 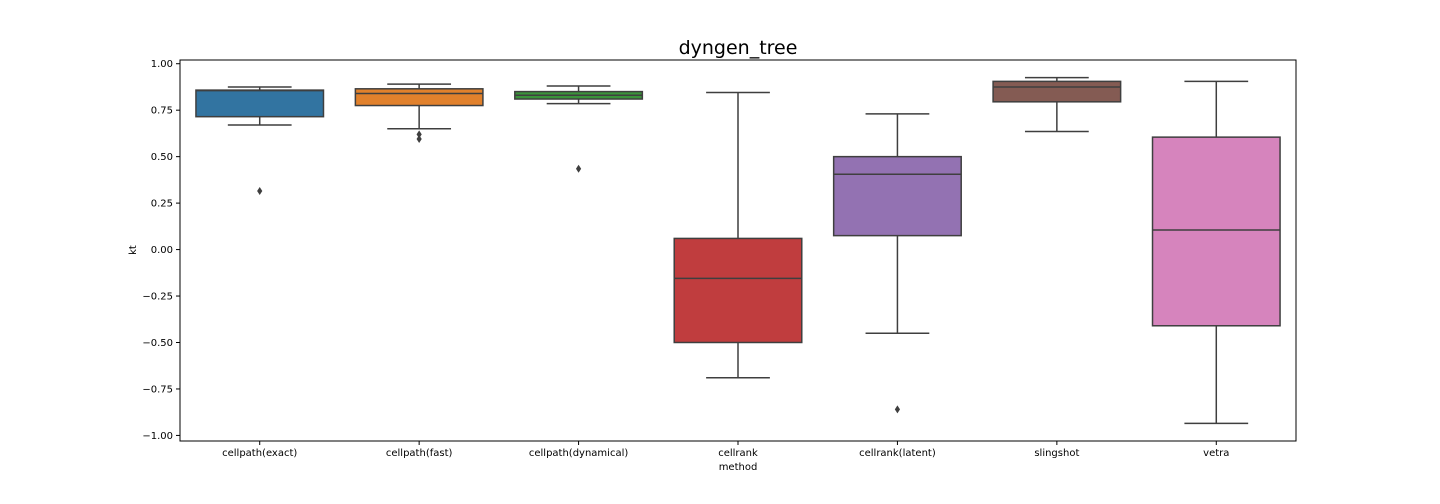 What do you see at coordinates (1056, 453) in the screenshot?
I see `x-tick-label: slingshot` at bounding box center [1056, 453].